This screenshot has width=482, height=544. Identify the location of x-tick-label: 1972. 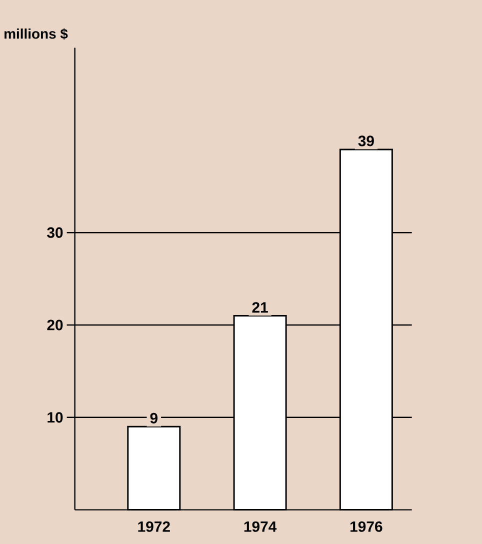
(154, 526).